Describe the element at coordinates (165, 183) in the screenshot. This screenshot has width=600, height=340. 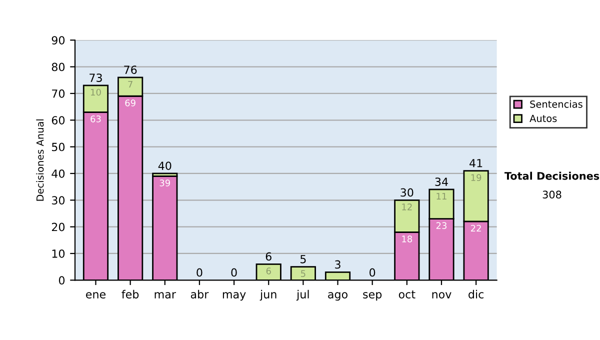
I see `data-label: 39` at that location.